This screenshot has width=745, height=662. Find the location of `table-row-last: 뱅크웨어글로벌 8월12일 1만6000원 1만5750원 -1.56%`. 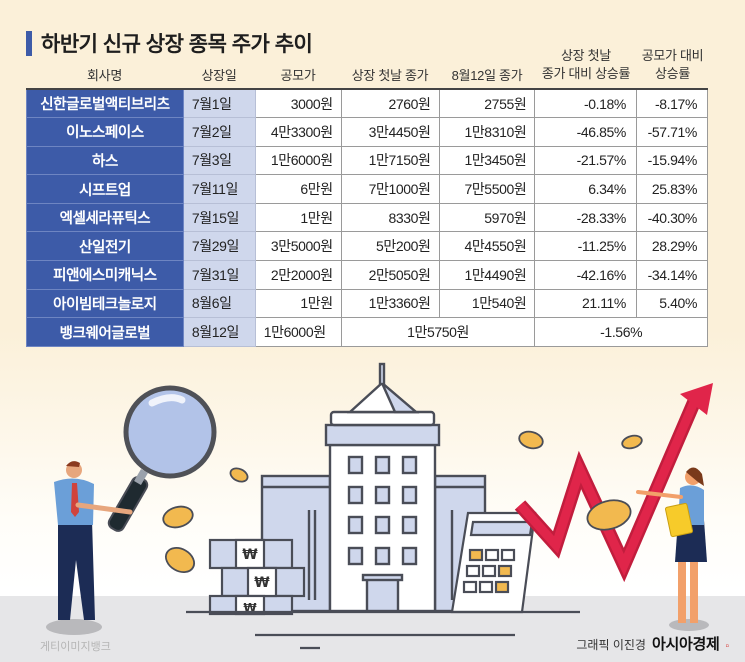

table-row-last: 뱅크웨어글로벌 8월12일 1만6000원 1만5750원 -1.56% is located at coordinates (367, 332).